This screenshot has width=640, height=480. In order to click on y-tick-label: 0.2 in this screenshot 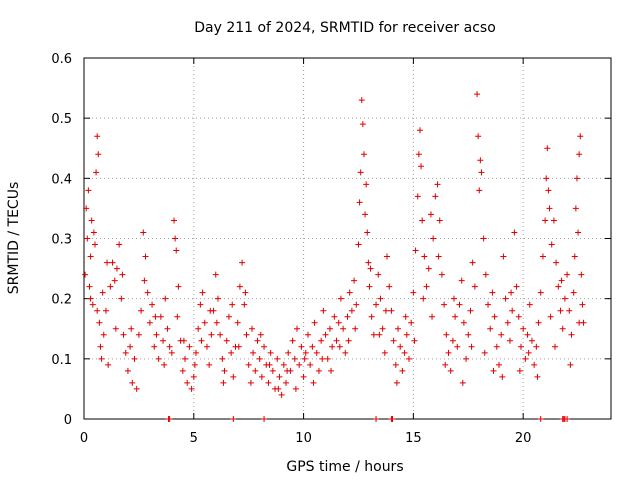, I will do `click(61, 300)`.